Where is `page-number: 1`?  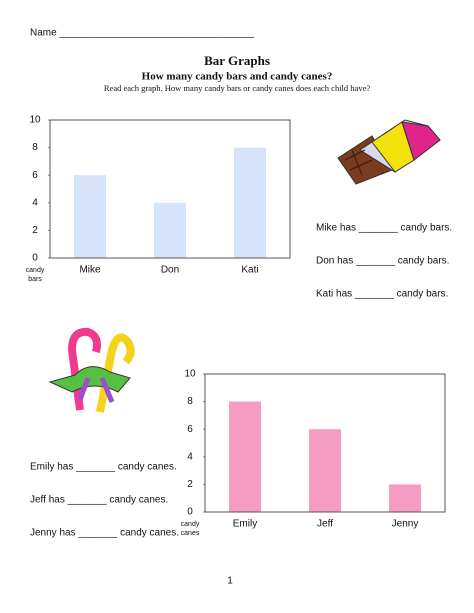
page-number: 1 is located at coordinates (230, 581).